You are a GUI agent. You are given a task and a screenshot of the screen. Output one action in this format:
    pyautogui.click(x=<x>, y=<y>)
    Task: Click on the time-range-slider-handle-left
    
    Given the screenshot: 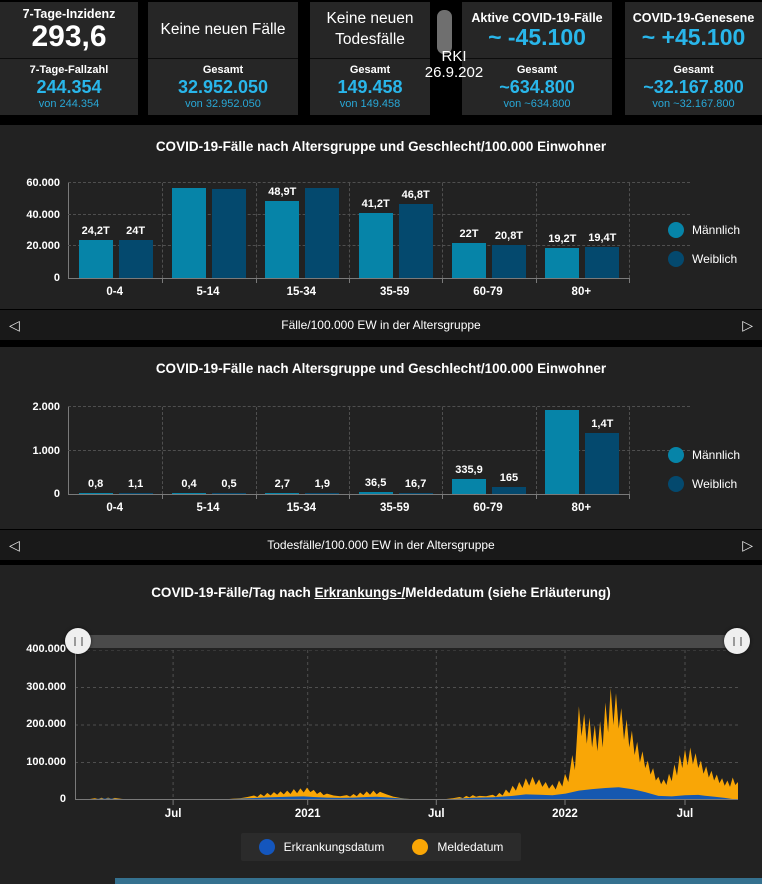 What is the action you would take?
    pyautogui.click(x=78, y=641)
    